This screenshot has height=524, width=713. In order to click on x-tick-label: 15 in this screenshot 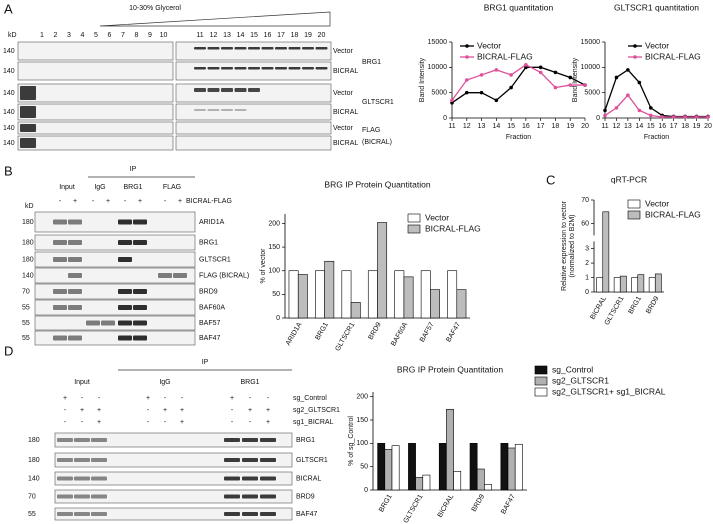, I will do `click(651, 126)`.